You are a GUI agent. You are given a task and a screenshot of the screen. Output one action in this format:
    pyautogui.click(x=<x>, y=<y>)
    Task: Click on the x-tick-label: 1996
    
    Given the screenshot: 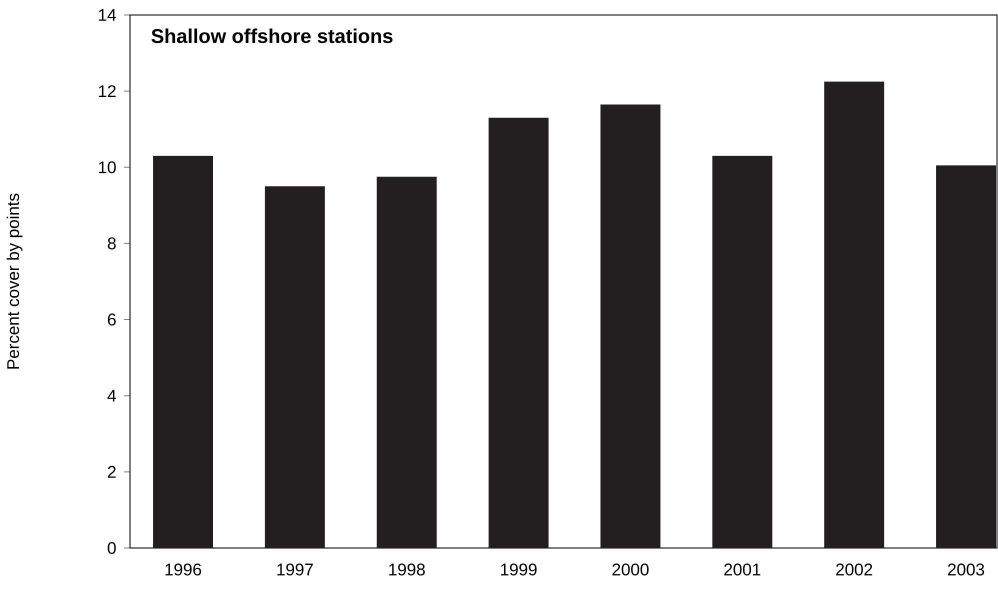 What is the action you would take?
    pyautogui.click(x=183, y=570)
    